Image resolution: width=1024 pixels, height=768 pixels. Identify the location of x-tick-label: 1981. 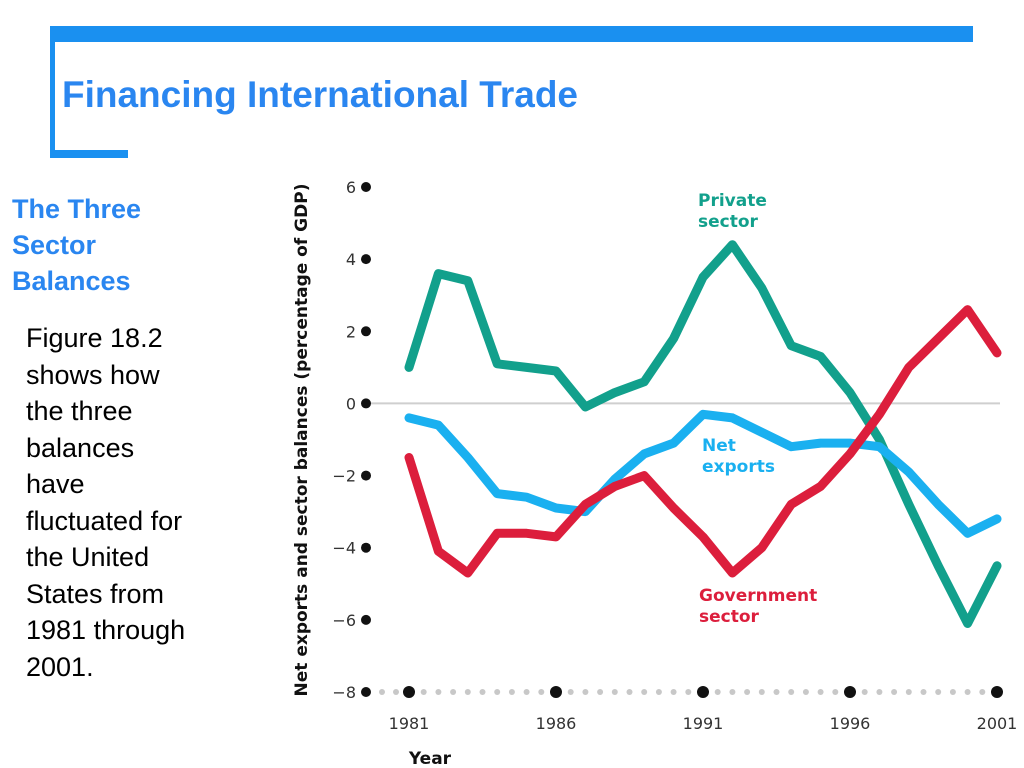
(409, 723).